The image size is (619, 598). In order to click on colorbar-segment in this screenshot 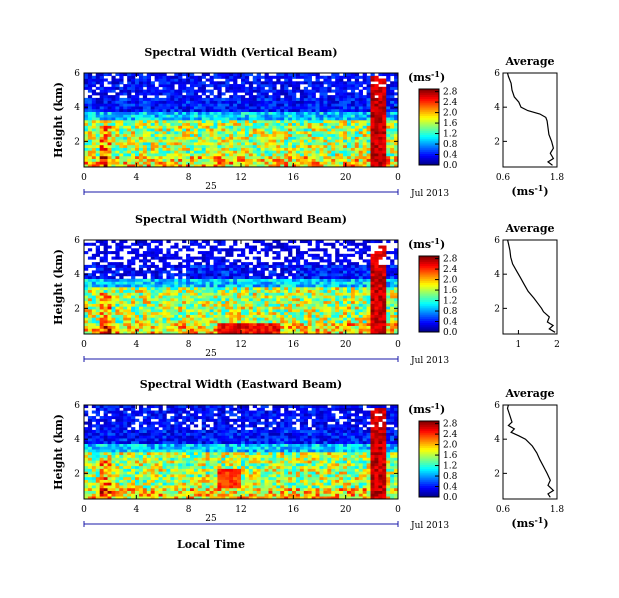, I will do `click(429, 90)`.